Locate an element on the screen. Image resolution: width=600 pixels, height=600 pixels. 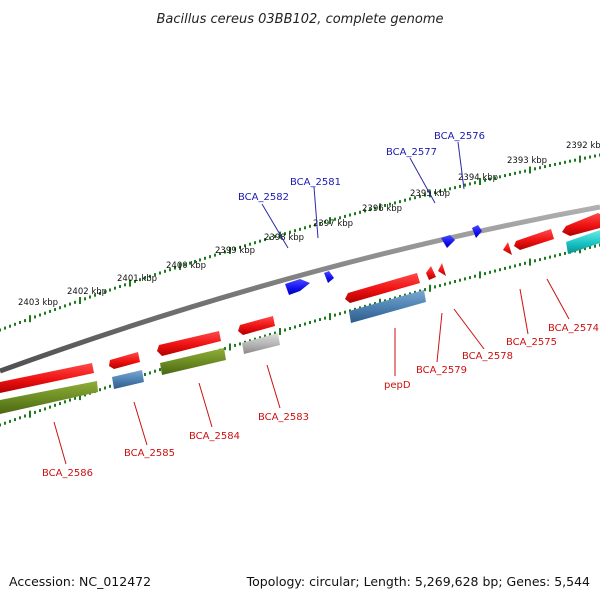
label-pepD: pepD is located at coordinates (397, 385).